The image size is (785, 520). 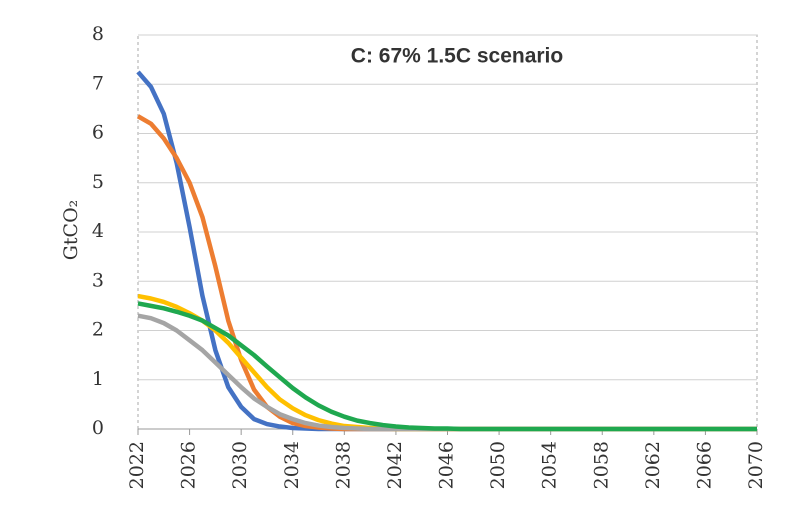 I want to click on y-tick-label: 1, so click(x=98, y=379).